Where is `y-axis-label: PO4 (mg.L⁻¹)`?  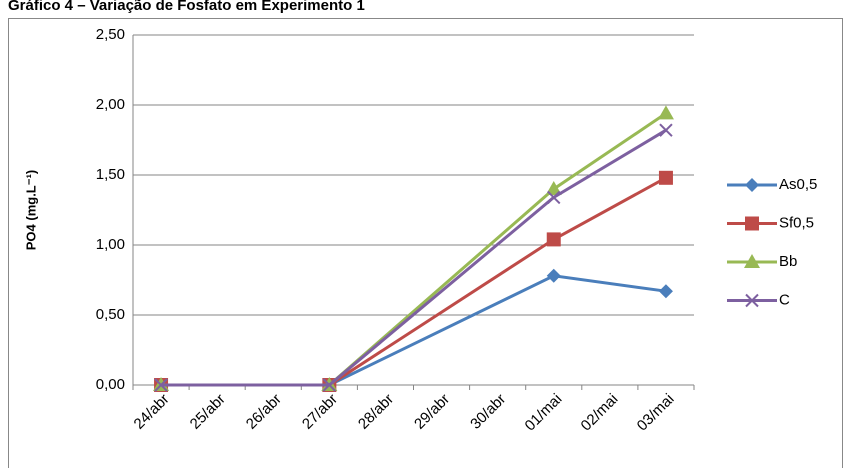
y-axis-label: PO4 (mg.L⁻¹) is located at coordinates (30, 210).